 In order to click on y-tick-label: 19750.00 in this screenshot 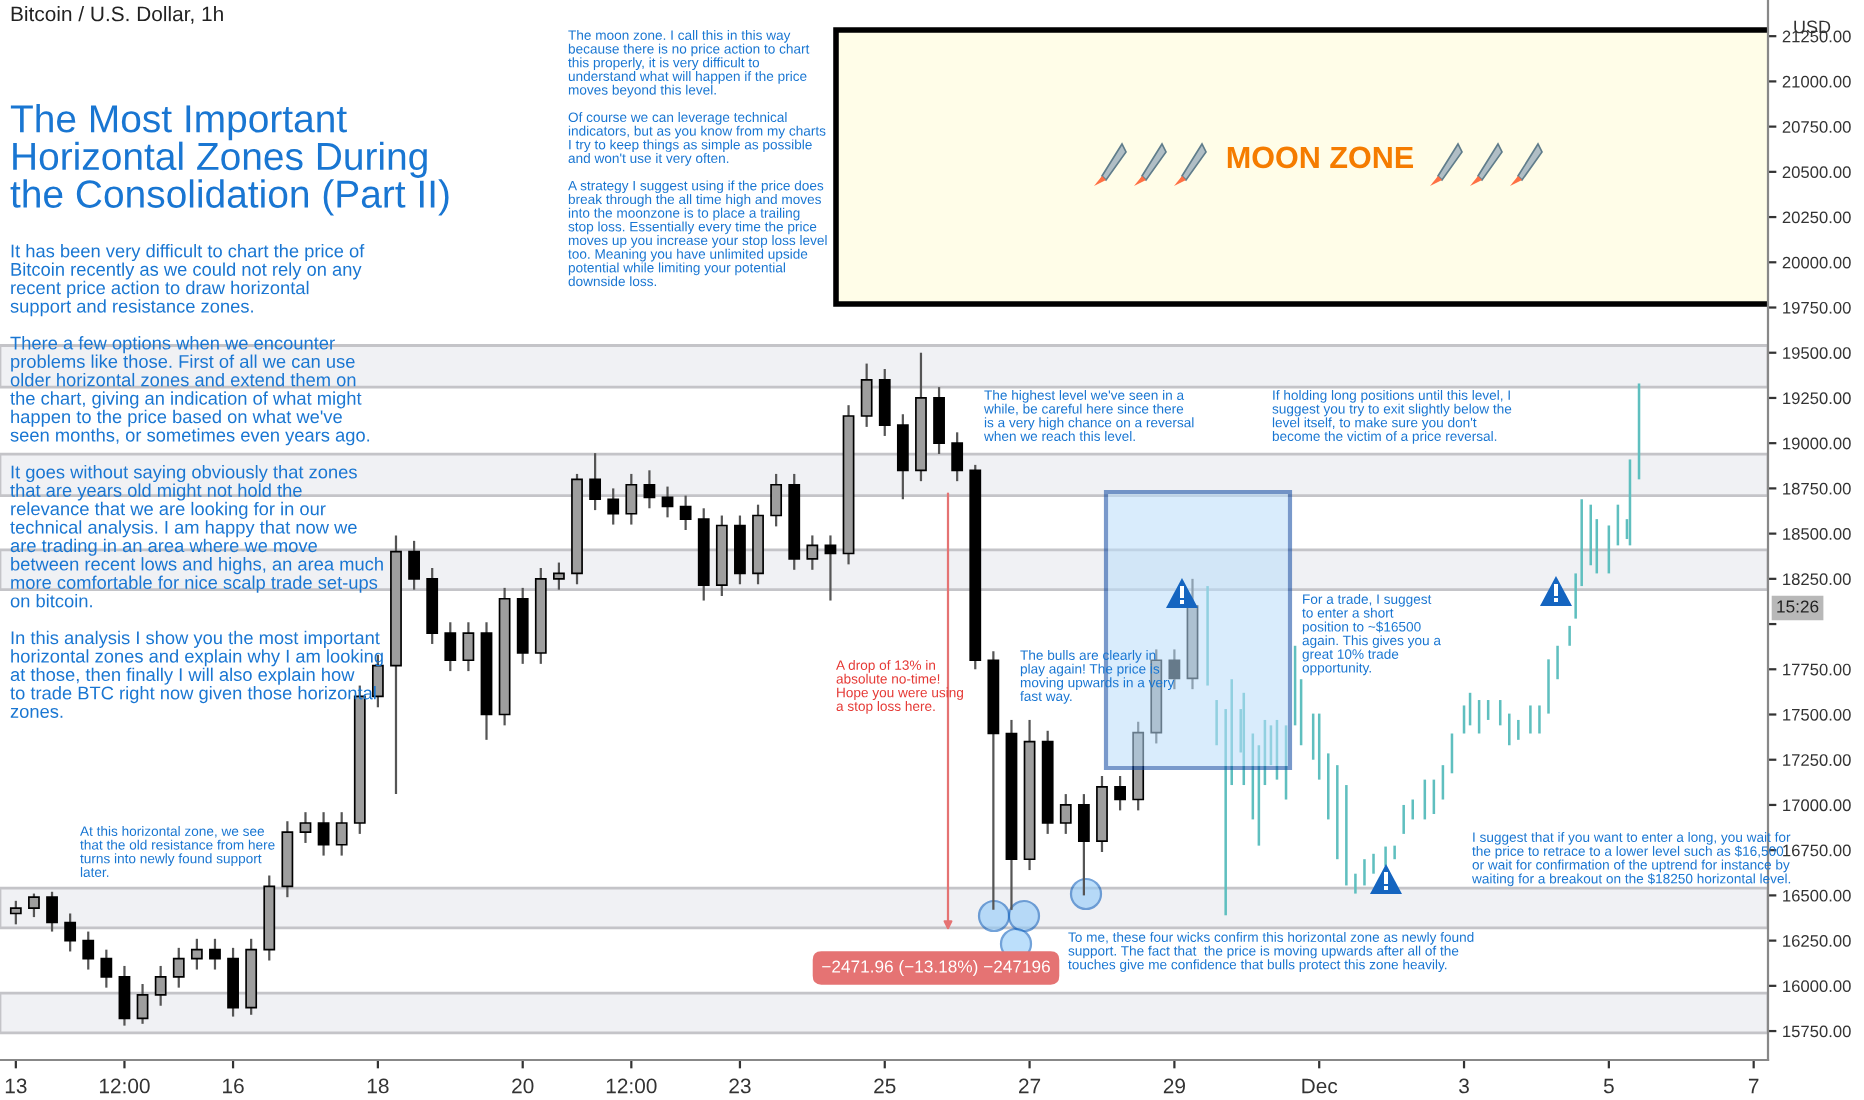, I will do `click(1817, 307)`.